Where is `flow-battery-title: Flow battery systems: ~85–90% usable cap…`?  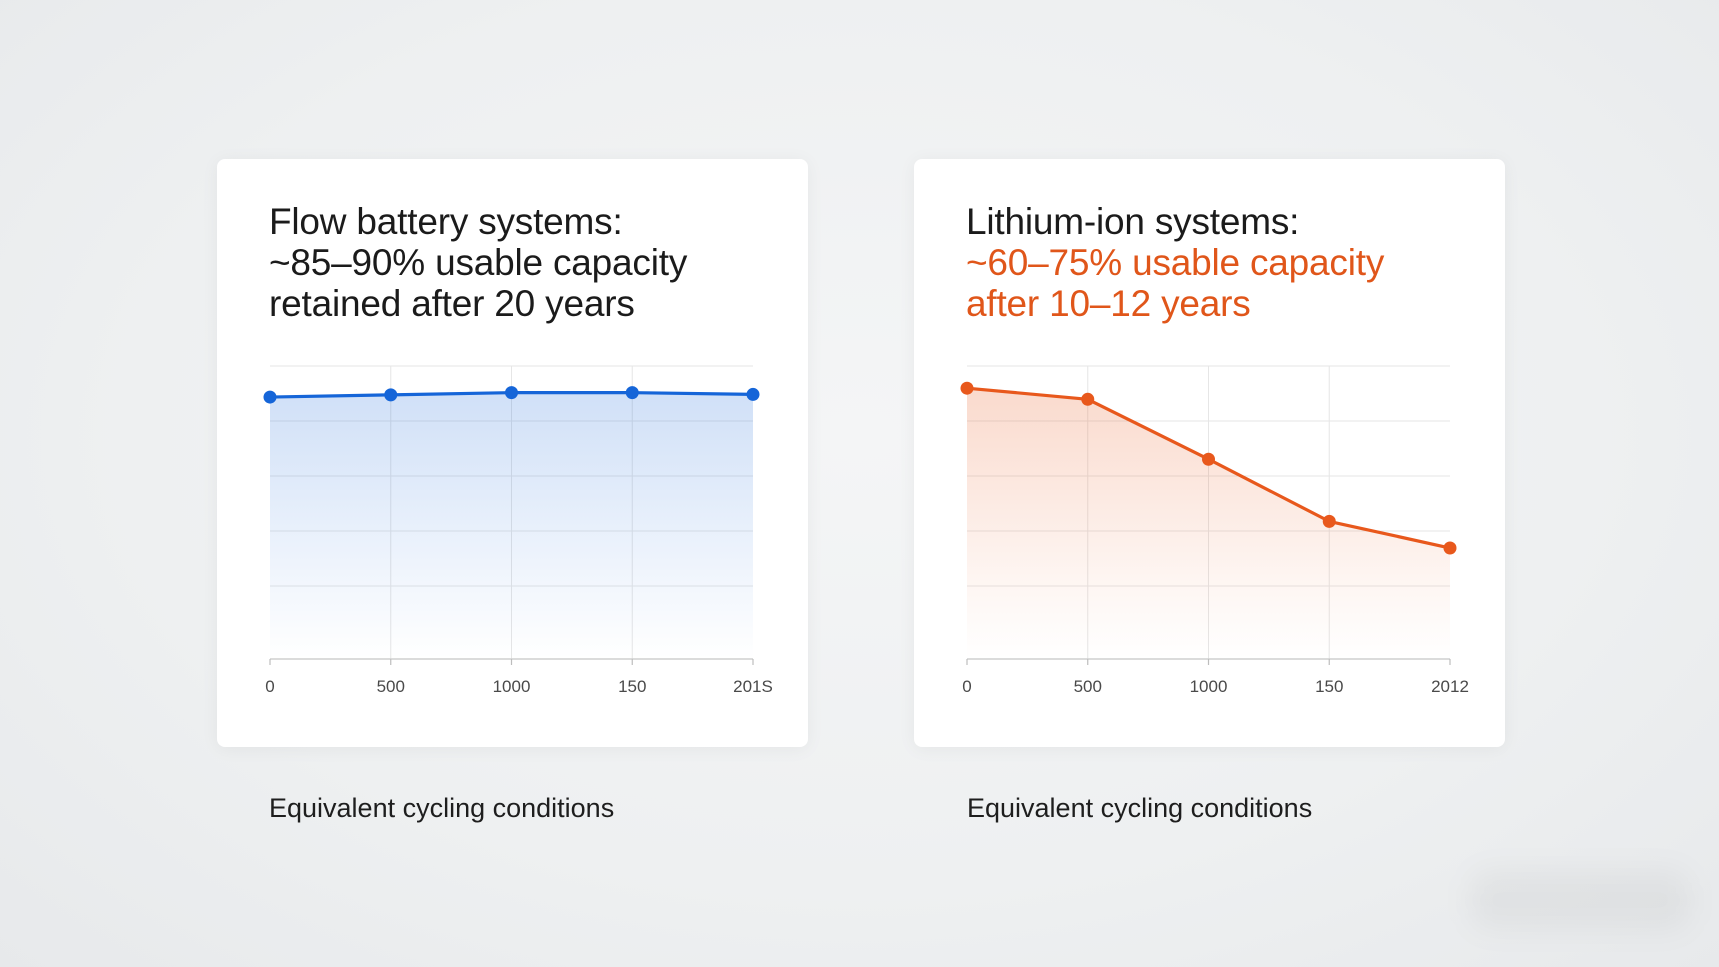
flow-battery-title: Flow battery systems: ~85–90% usable cap… is located at coordinates (519, 262).